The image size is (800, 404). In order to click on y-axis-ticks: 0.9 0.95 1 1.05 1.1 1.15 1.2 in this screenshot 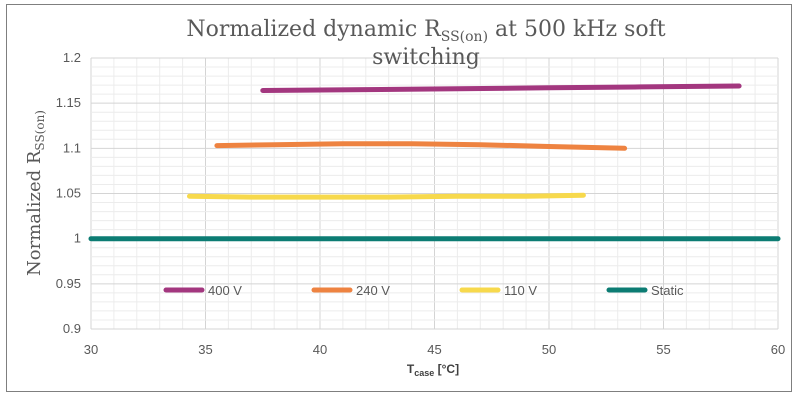, I will do `click(68, 193)`.